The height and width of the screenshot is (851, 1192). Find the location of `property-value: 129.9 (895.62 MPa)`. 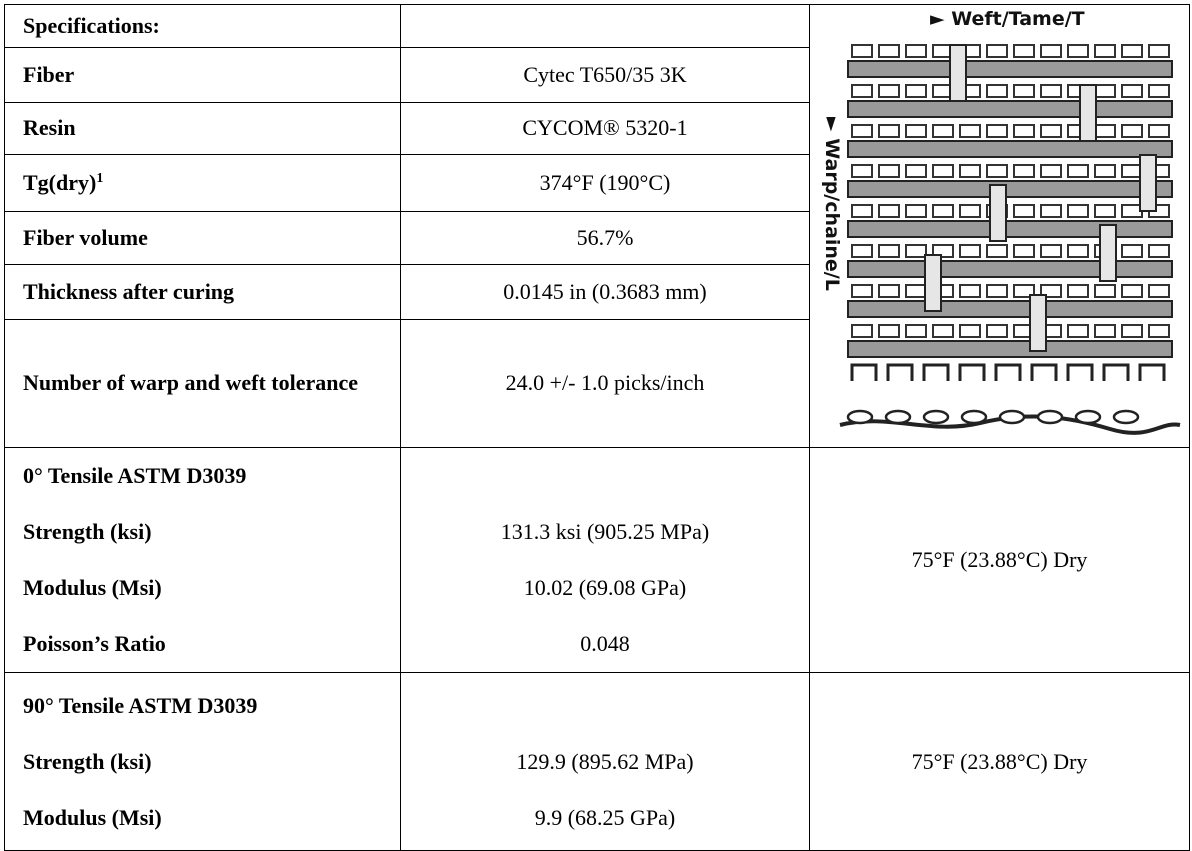

property-value: 129.9 (895.62 MPa) is located at coordinates (605, 761).